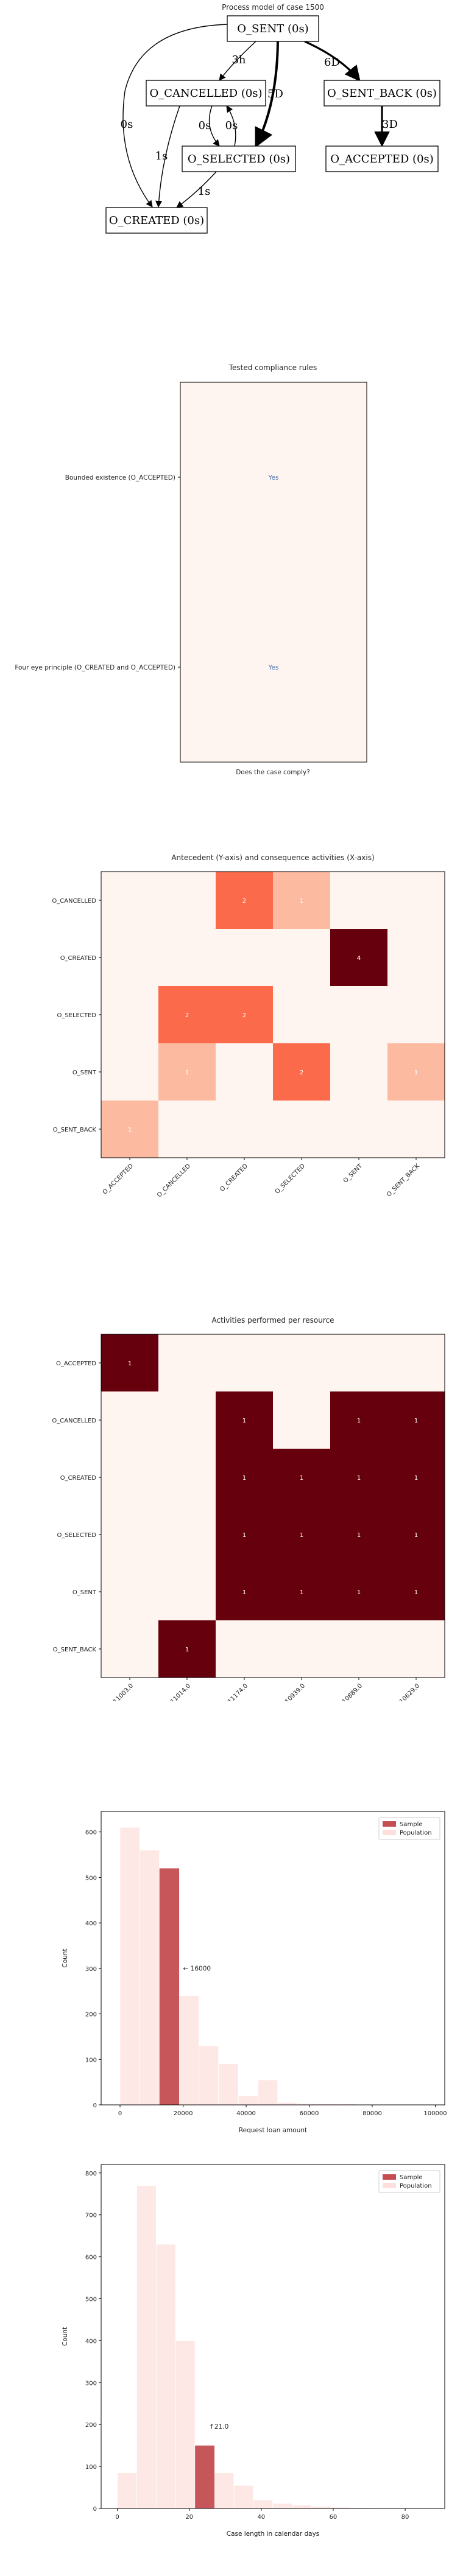 Image resolution: width=449 pixels, height=2576 pixels. I want to click on node-sentback, so click(381, 94).